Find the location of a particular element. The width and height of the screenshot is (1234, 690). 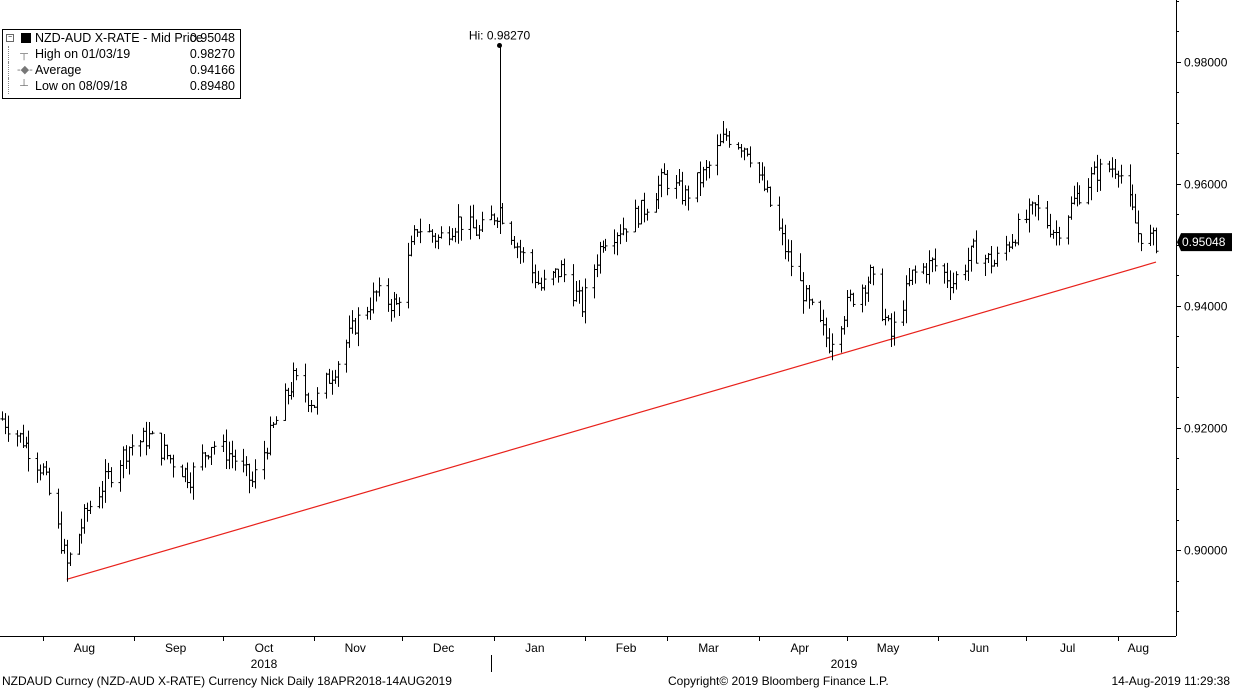

footer-copyright: Copyright© 2019 Bloomberg Finance L.P. is located at coordinates (778, 681).